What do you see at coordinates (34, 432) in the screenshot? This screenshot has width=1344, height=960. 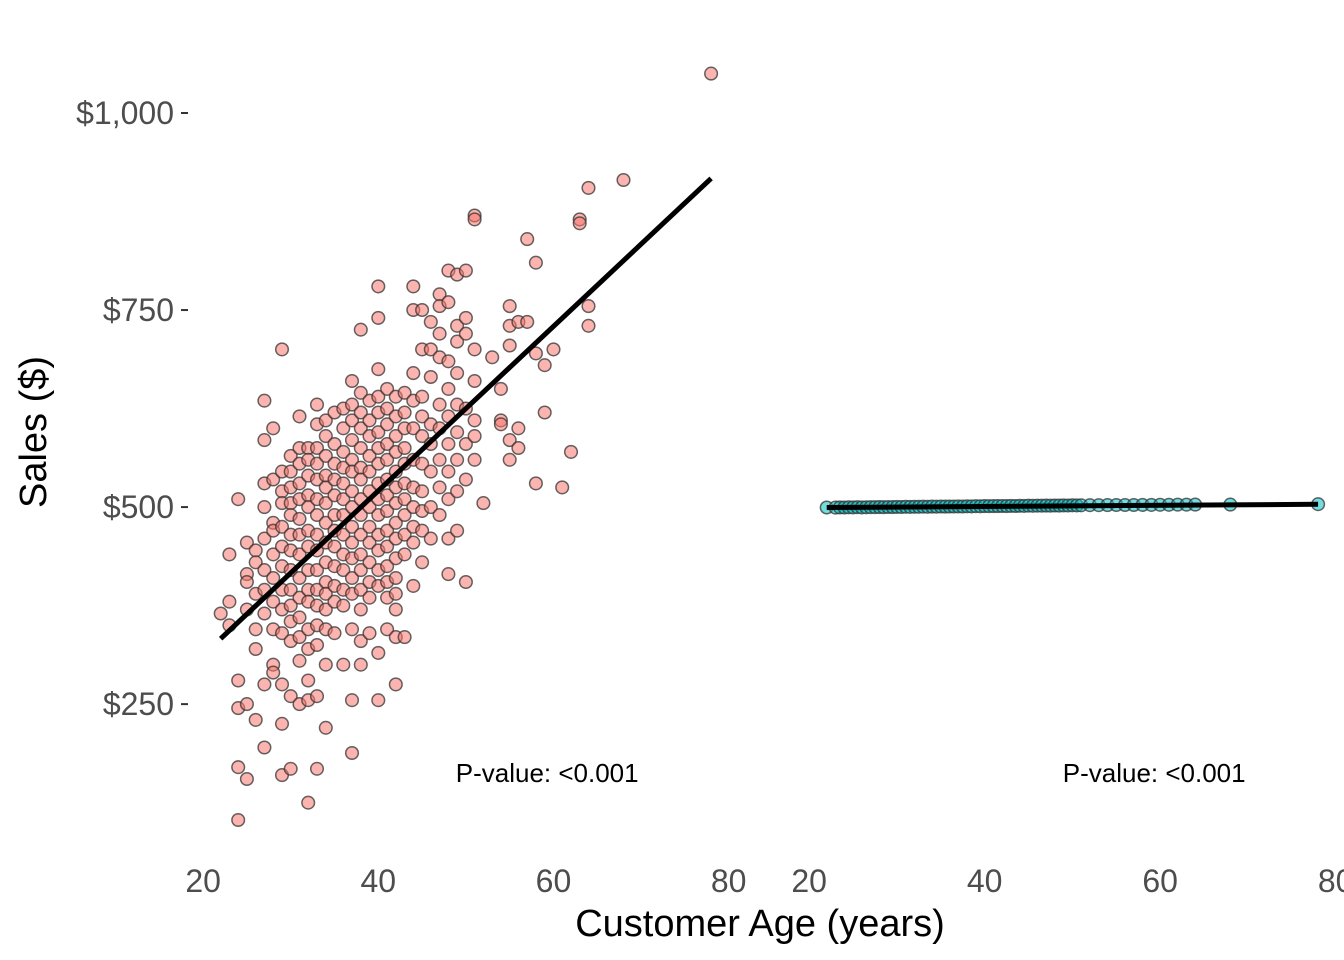 I see `y-axis-title: Sales ($)` at bounding box center [34, 432].